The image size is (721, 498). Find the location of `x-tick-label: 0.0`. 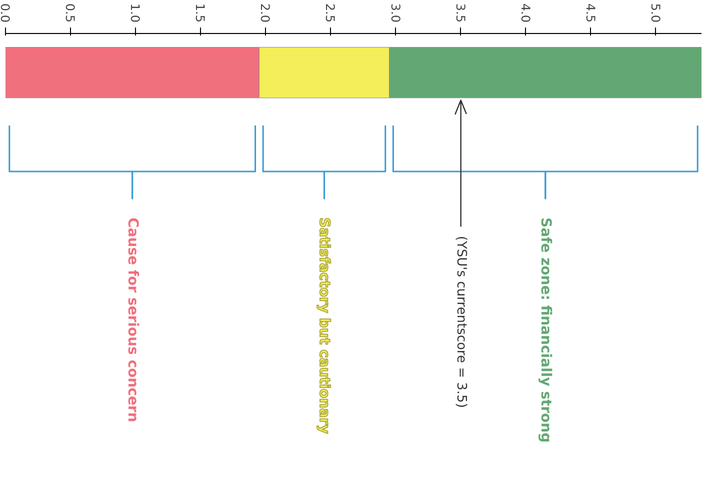

x-tick-label: 0.0 is located at coordinates (6, 13).